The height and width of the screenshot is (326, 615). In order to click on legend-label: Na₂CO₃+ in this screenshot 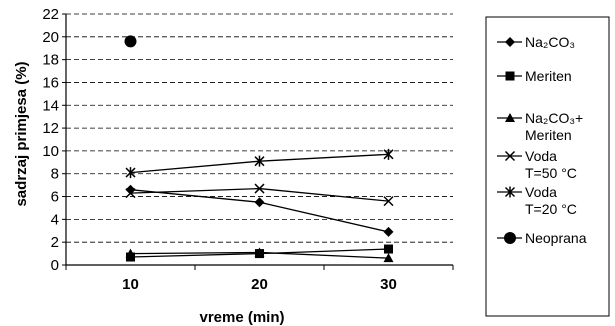, I will do `click(554, 118)`.